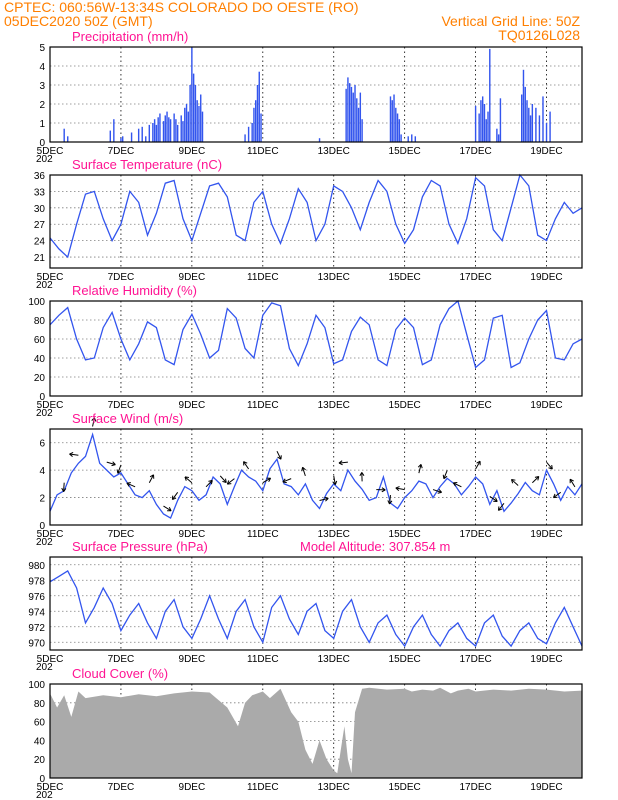  What do you see at coordinates (121, 277) in the screenshot?
I see `temp-xtick-label: 7DEC` at bounding box center [121, 277].